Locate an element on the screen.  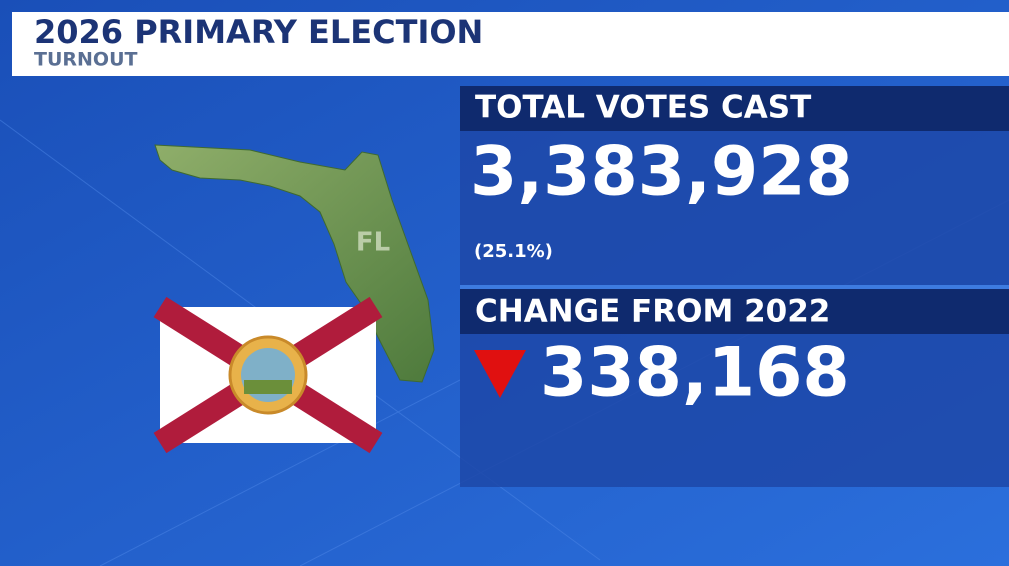
florida-map is located at coordinates (294, 263).